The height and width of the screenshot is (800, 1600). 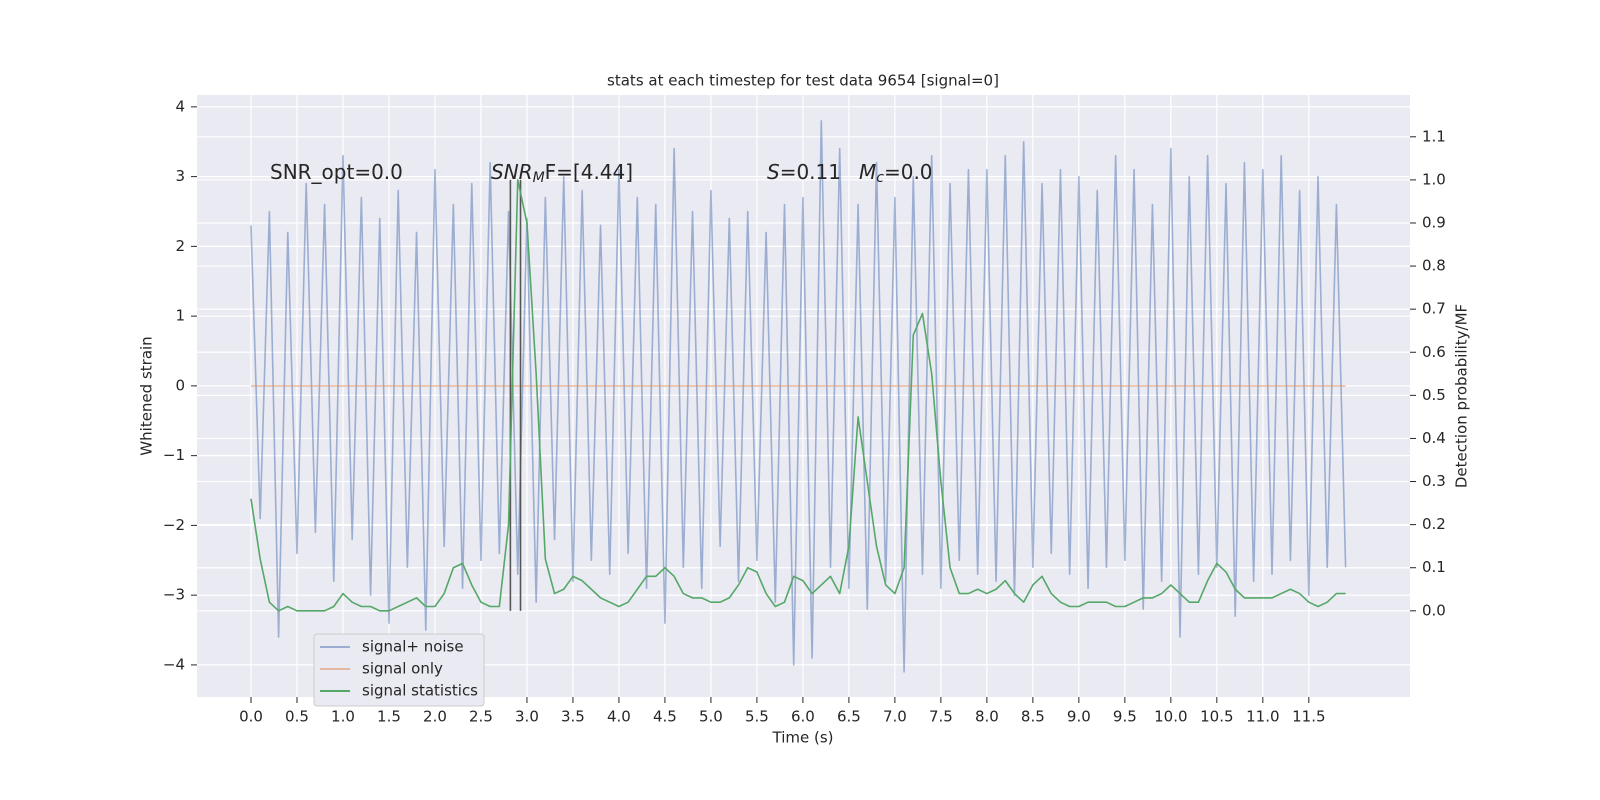 What do you see at coordinates (297, 717) in the screenshot?
I see `x-tick-label: 0.5` at bounding box center [297, 717].